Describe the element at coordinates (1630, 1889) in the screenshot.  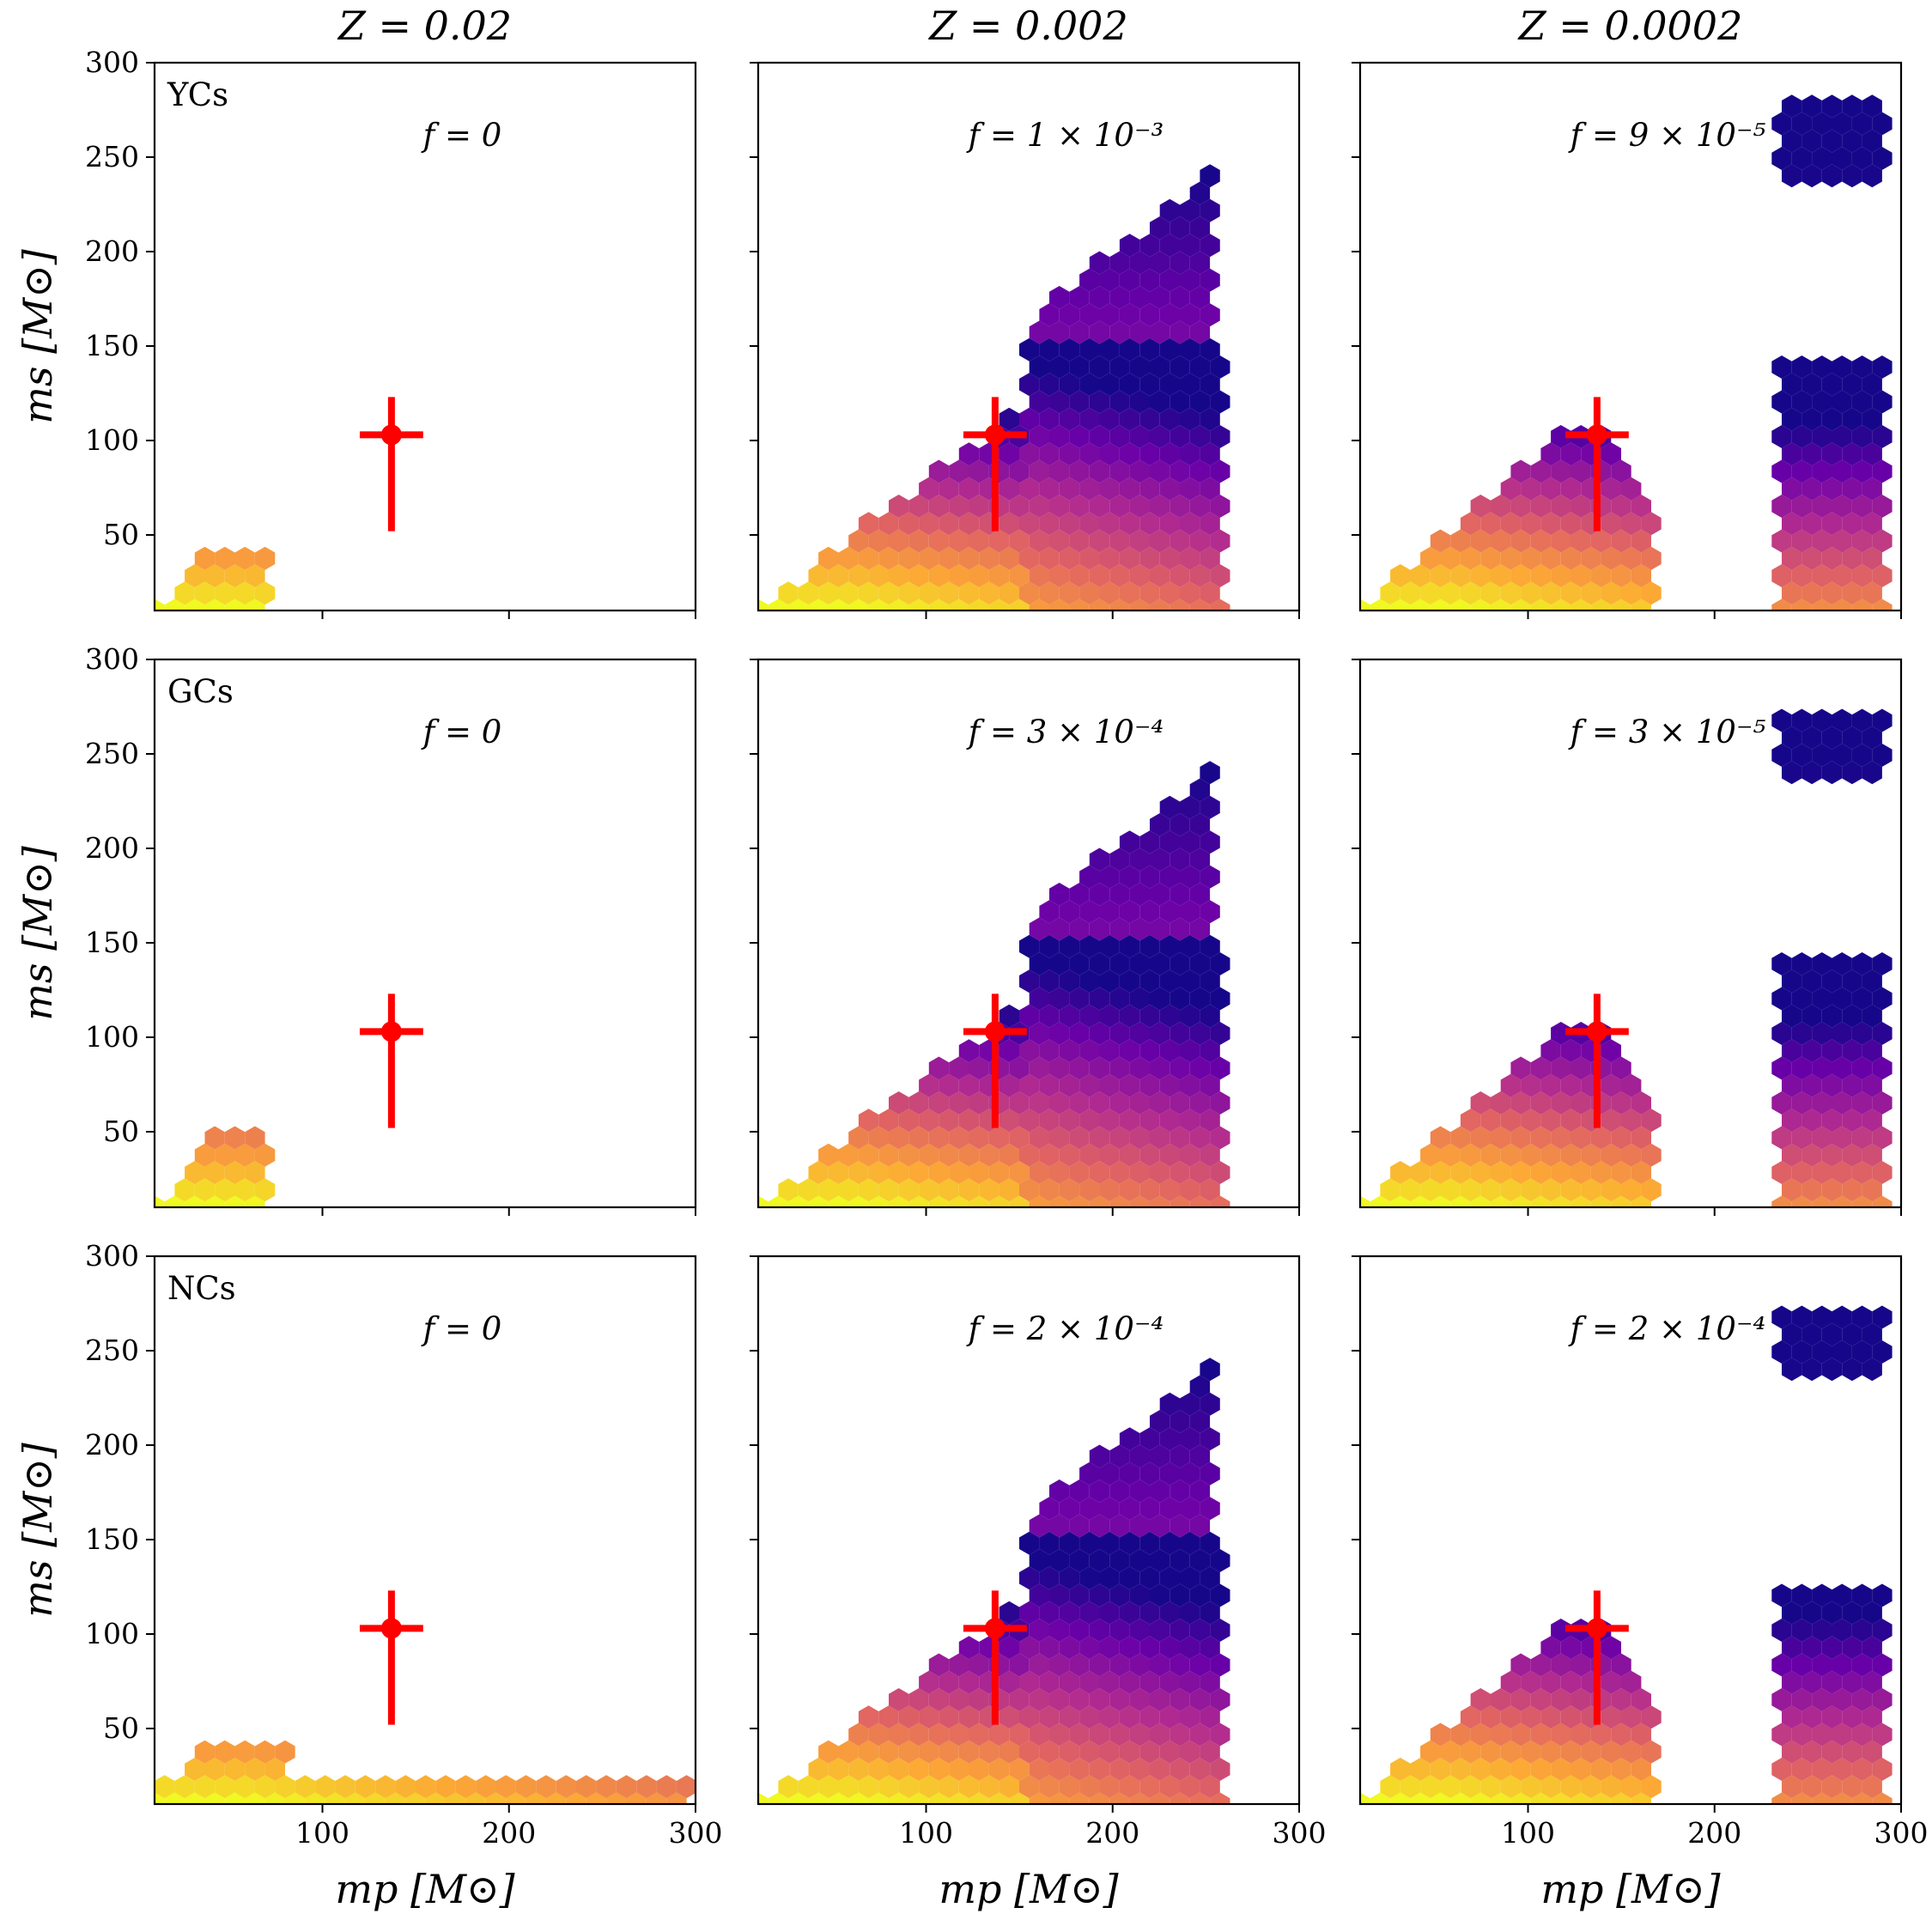
I see `x-axis-label: mp [M⊙]` at that location.